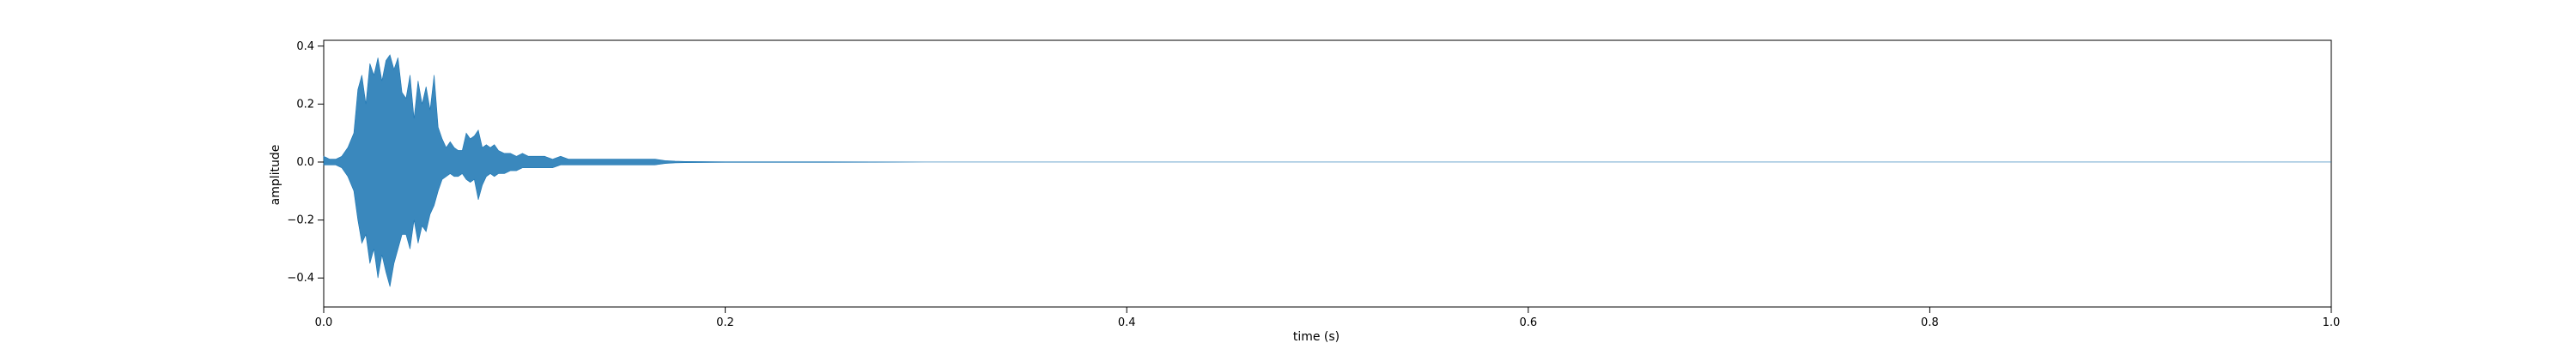  What do you see at coordinates (305, 47) in the screenshot?
I see `y-tick-label: 0.4` at bounding box center [305, 47].